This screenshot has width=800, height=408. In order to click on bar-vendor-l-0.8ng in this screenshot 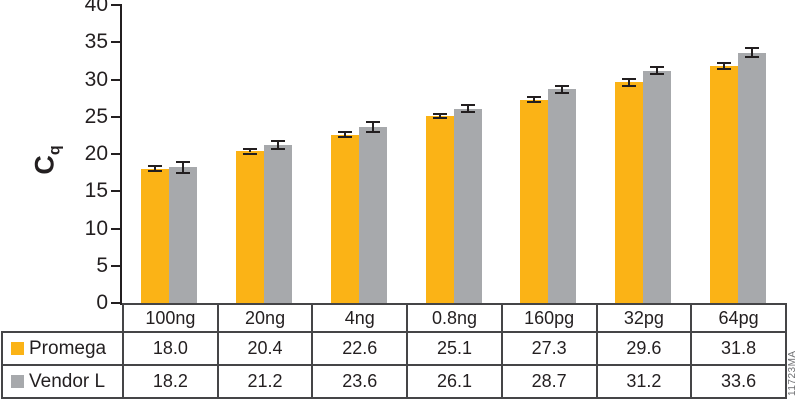, I will do `click(467, 205)`.